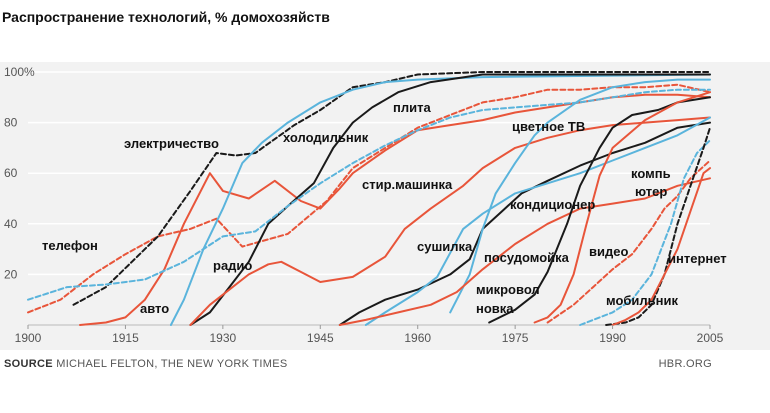  What do you see at coordinates (508, 289) in the screenshot?
I see `annotation-mikro1: микровол` at bounding box center [508, 289].